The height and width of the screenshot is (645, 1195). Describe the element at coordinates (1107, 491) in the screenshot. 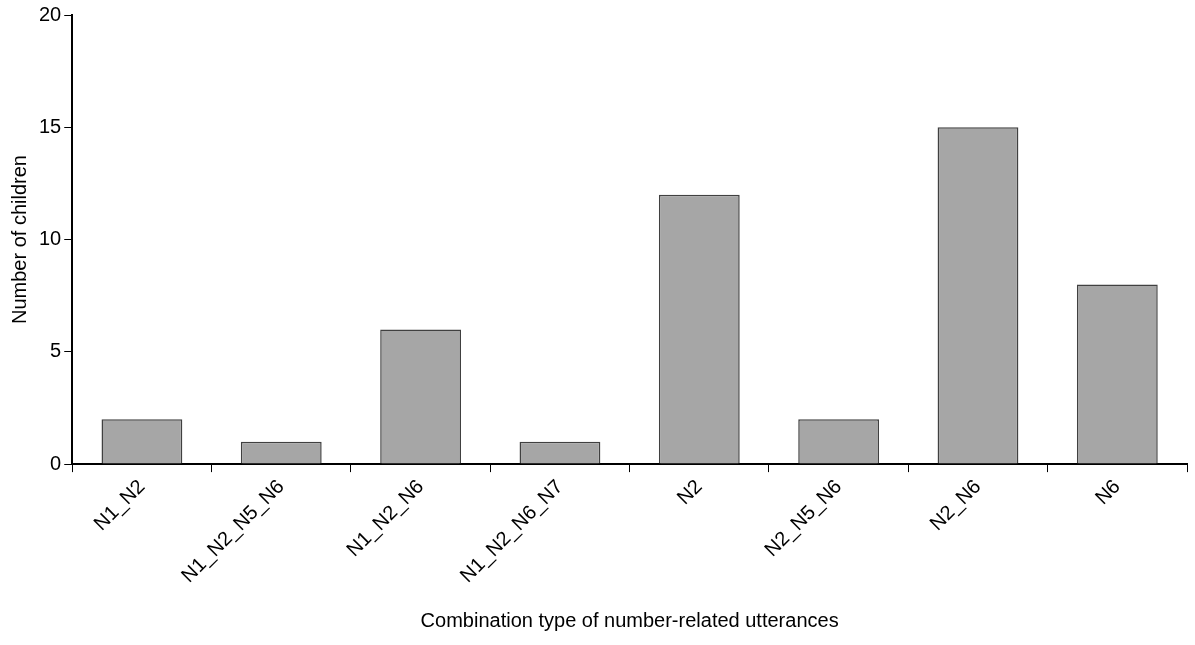

I see `x-tick-label: N6` at that location.